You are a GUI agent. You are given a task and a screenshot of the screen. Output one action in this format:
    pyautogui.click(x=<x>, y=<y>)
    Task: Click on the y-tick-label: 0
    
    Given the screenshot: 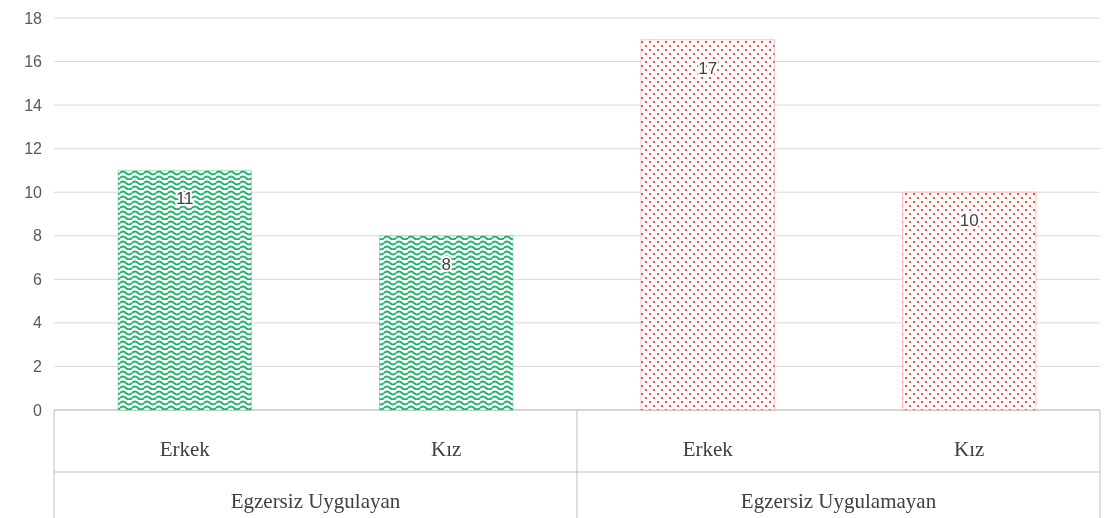 What is the action you would take?
    pyautogui.click(x=38, y=410)
    